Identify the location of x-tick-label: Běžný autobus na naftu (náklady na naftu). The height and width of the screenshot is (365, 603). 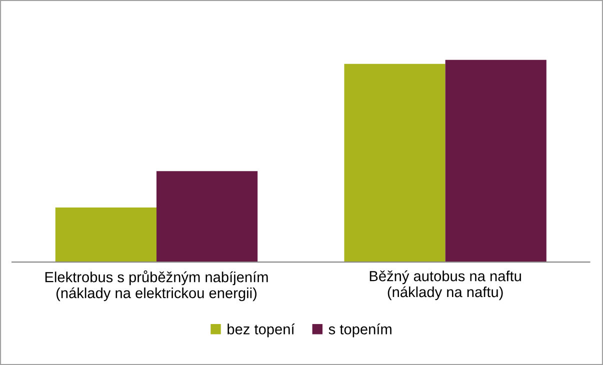
(445, 285).